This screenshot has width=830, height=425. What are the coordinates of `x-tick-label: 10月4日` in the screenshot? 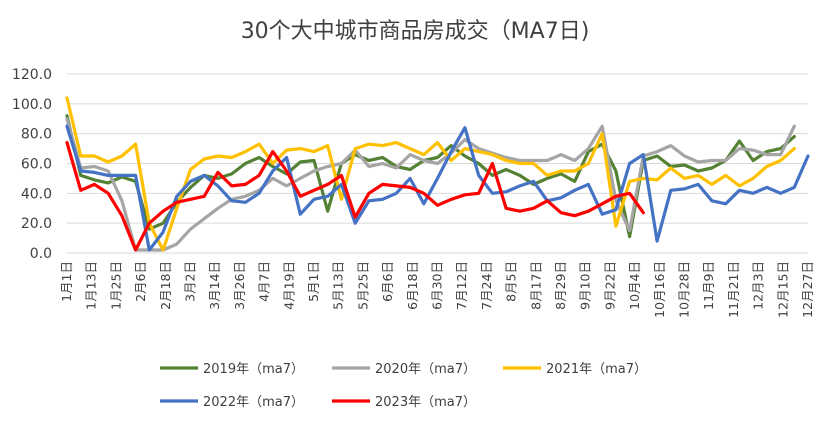 It's located at (634, 285).